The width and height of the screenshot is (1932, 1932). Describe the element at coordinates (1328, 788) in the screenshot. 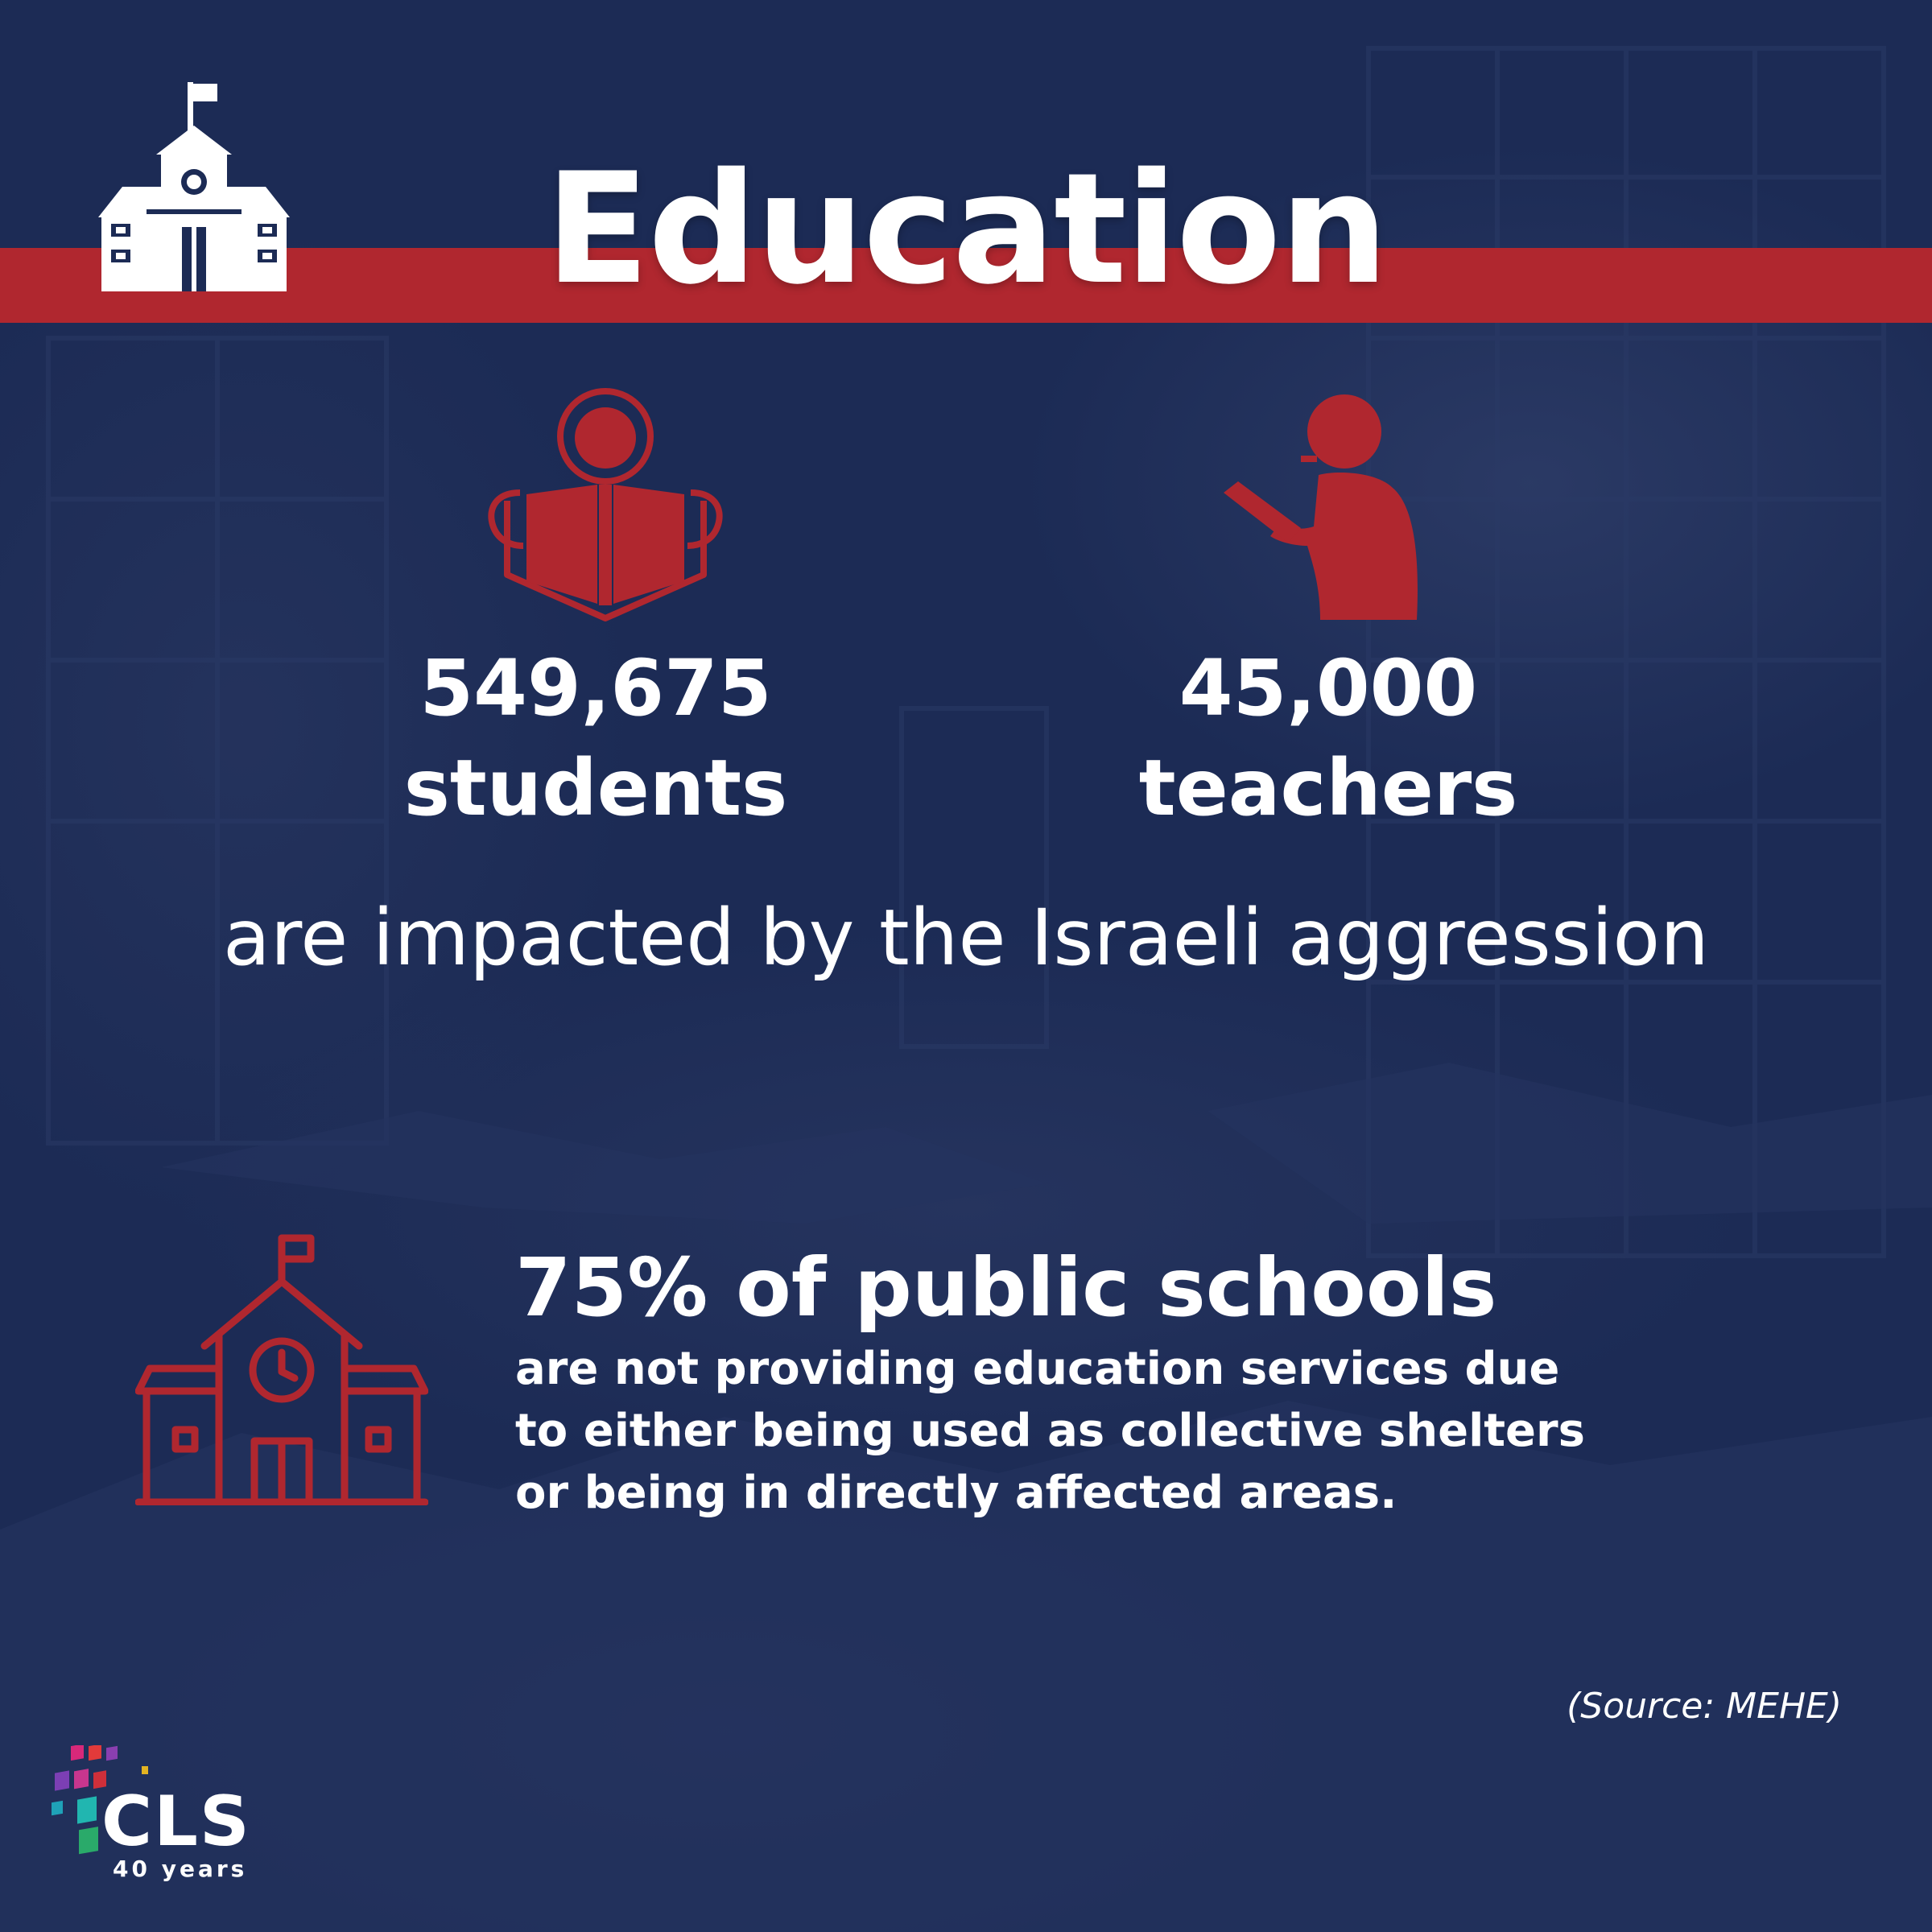

I see `teachers-label: teachers` at that location.